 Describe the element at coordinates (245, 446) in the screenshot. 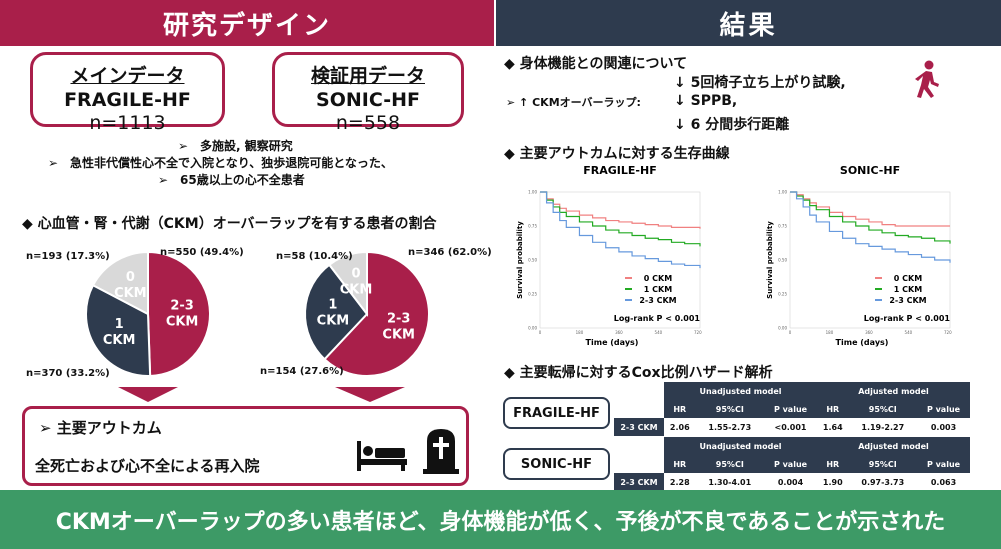

I see `primary-outcome-box: ➢ 主要アウトカム 全死亡および心不全による再入院` at that location.